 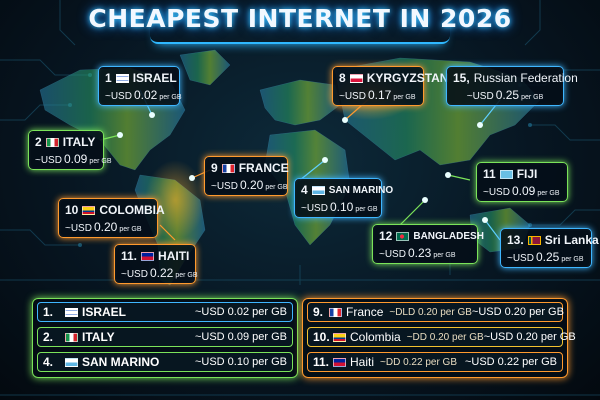 I want to click on greenland-shape, so click(x=205, y=67).